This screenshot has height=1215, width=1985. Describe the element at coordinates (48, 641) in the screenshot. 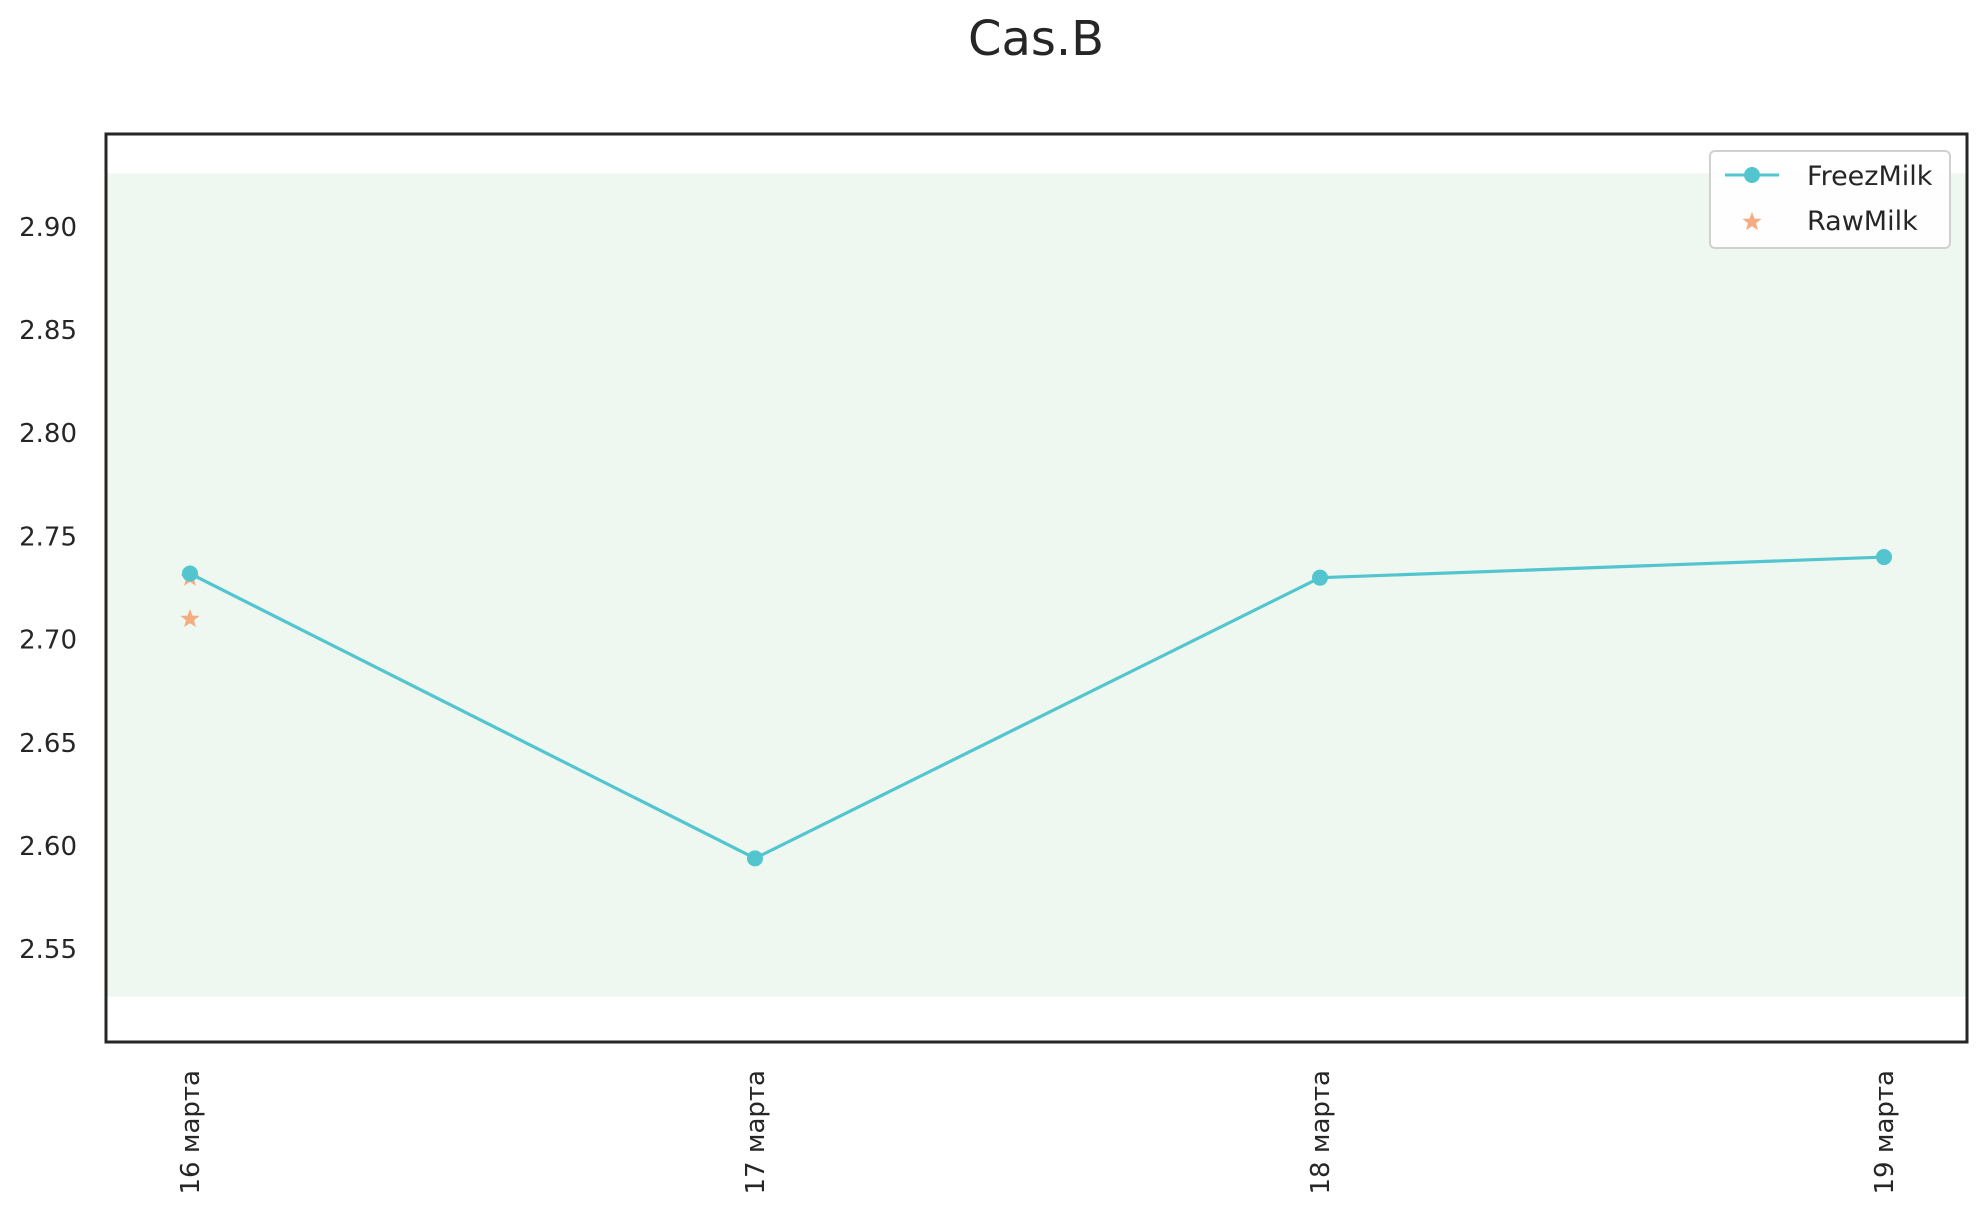

I see `y-tick-label: 2.70` at that location.